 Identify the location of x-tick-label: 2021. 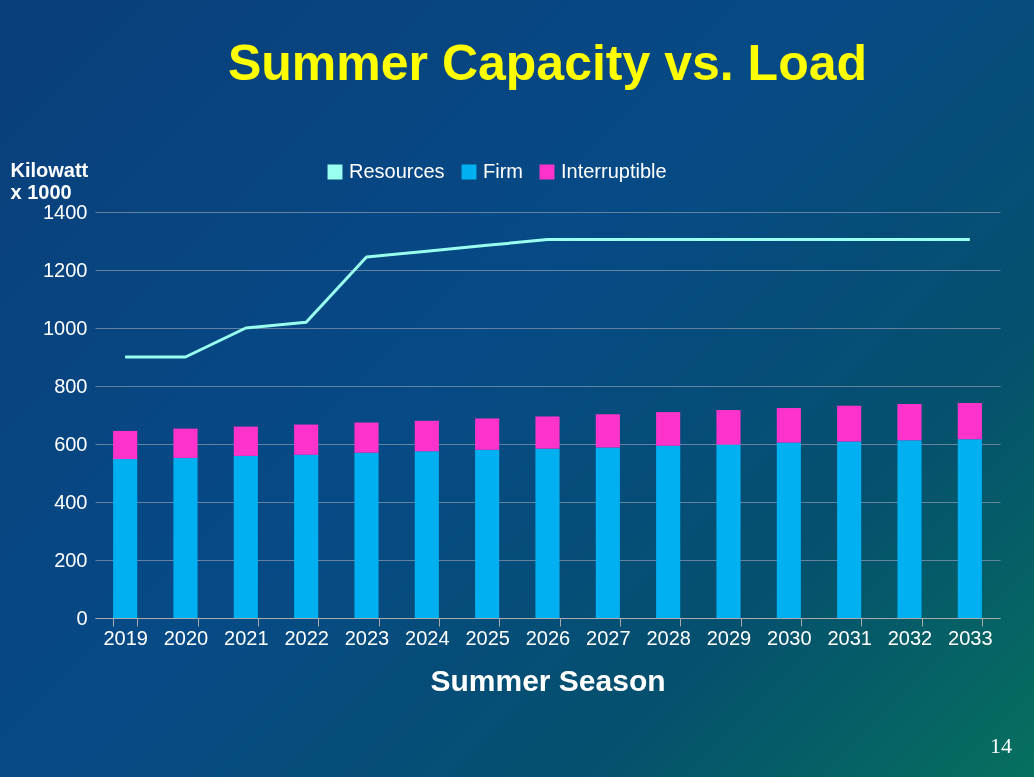
(246, 637).